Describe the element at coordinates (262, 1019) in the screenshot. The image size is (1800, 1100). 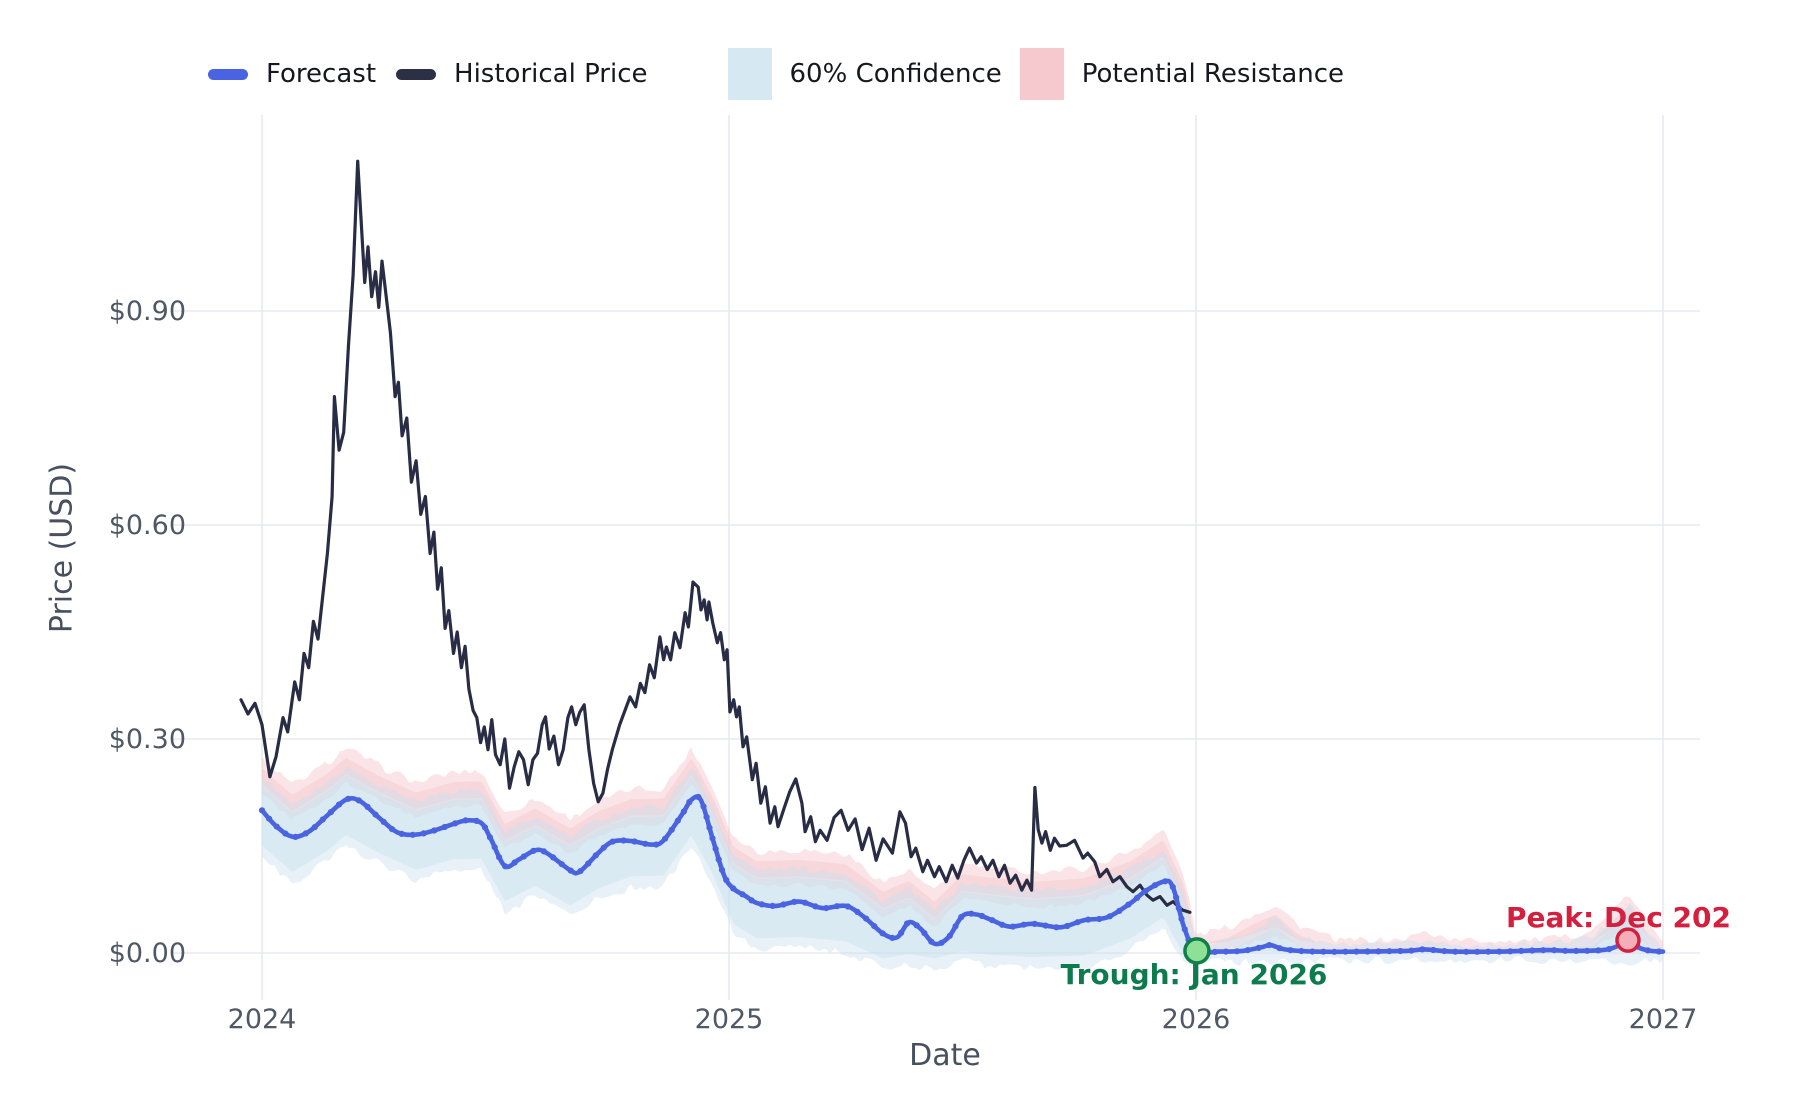
I see `x-tick-label: 2024` at that location.